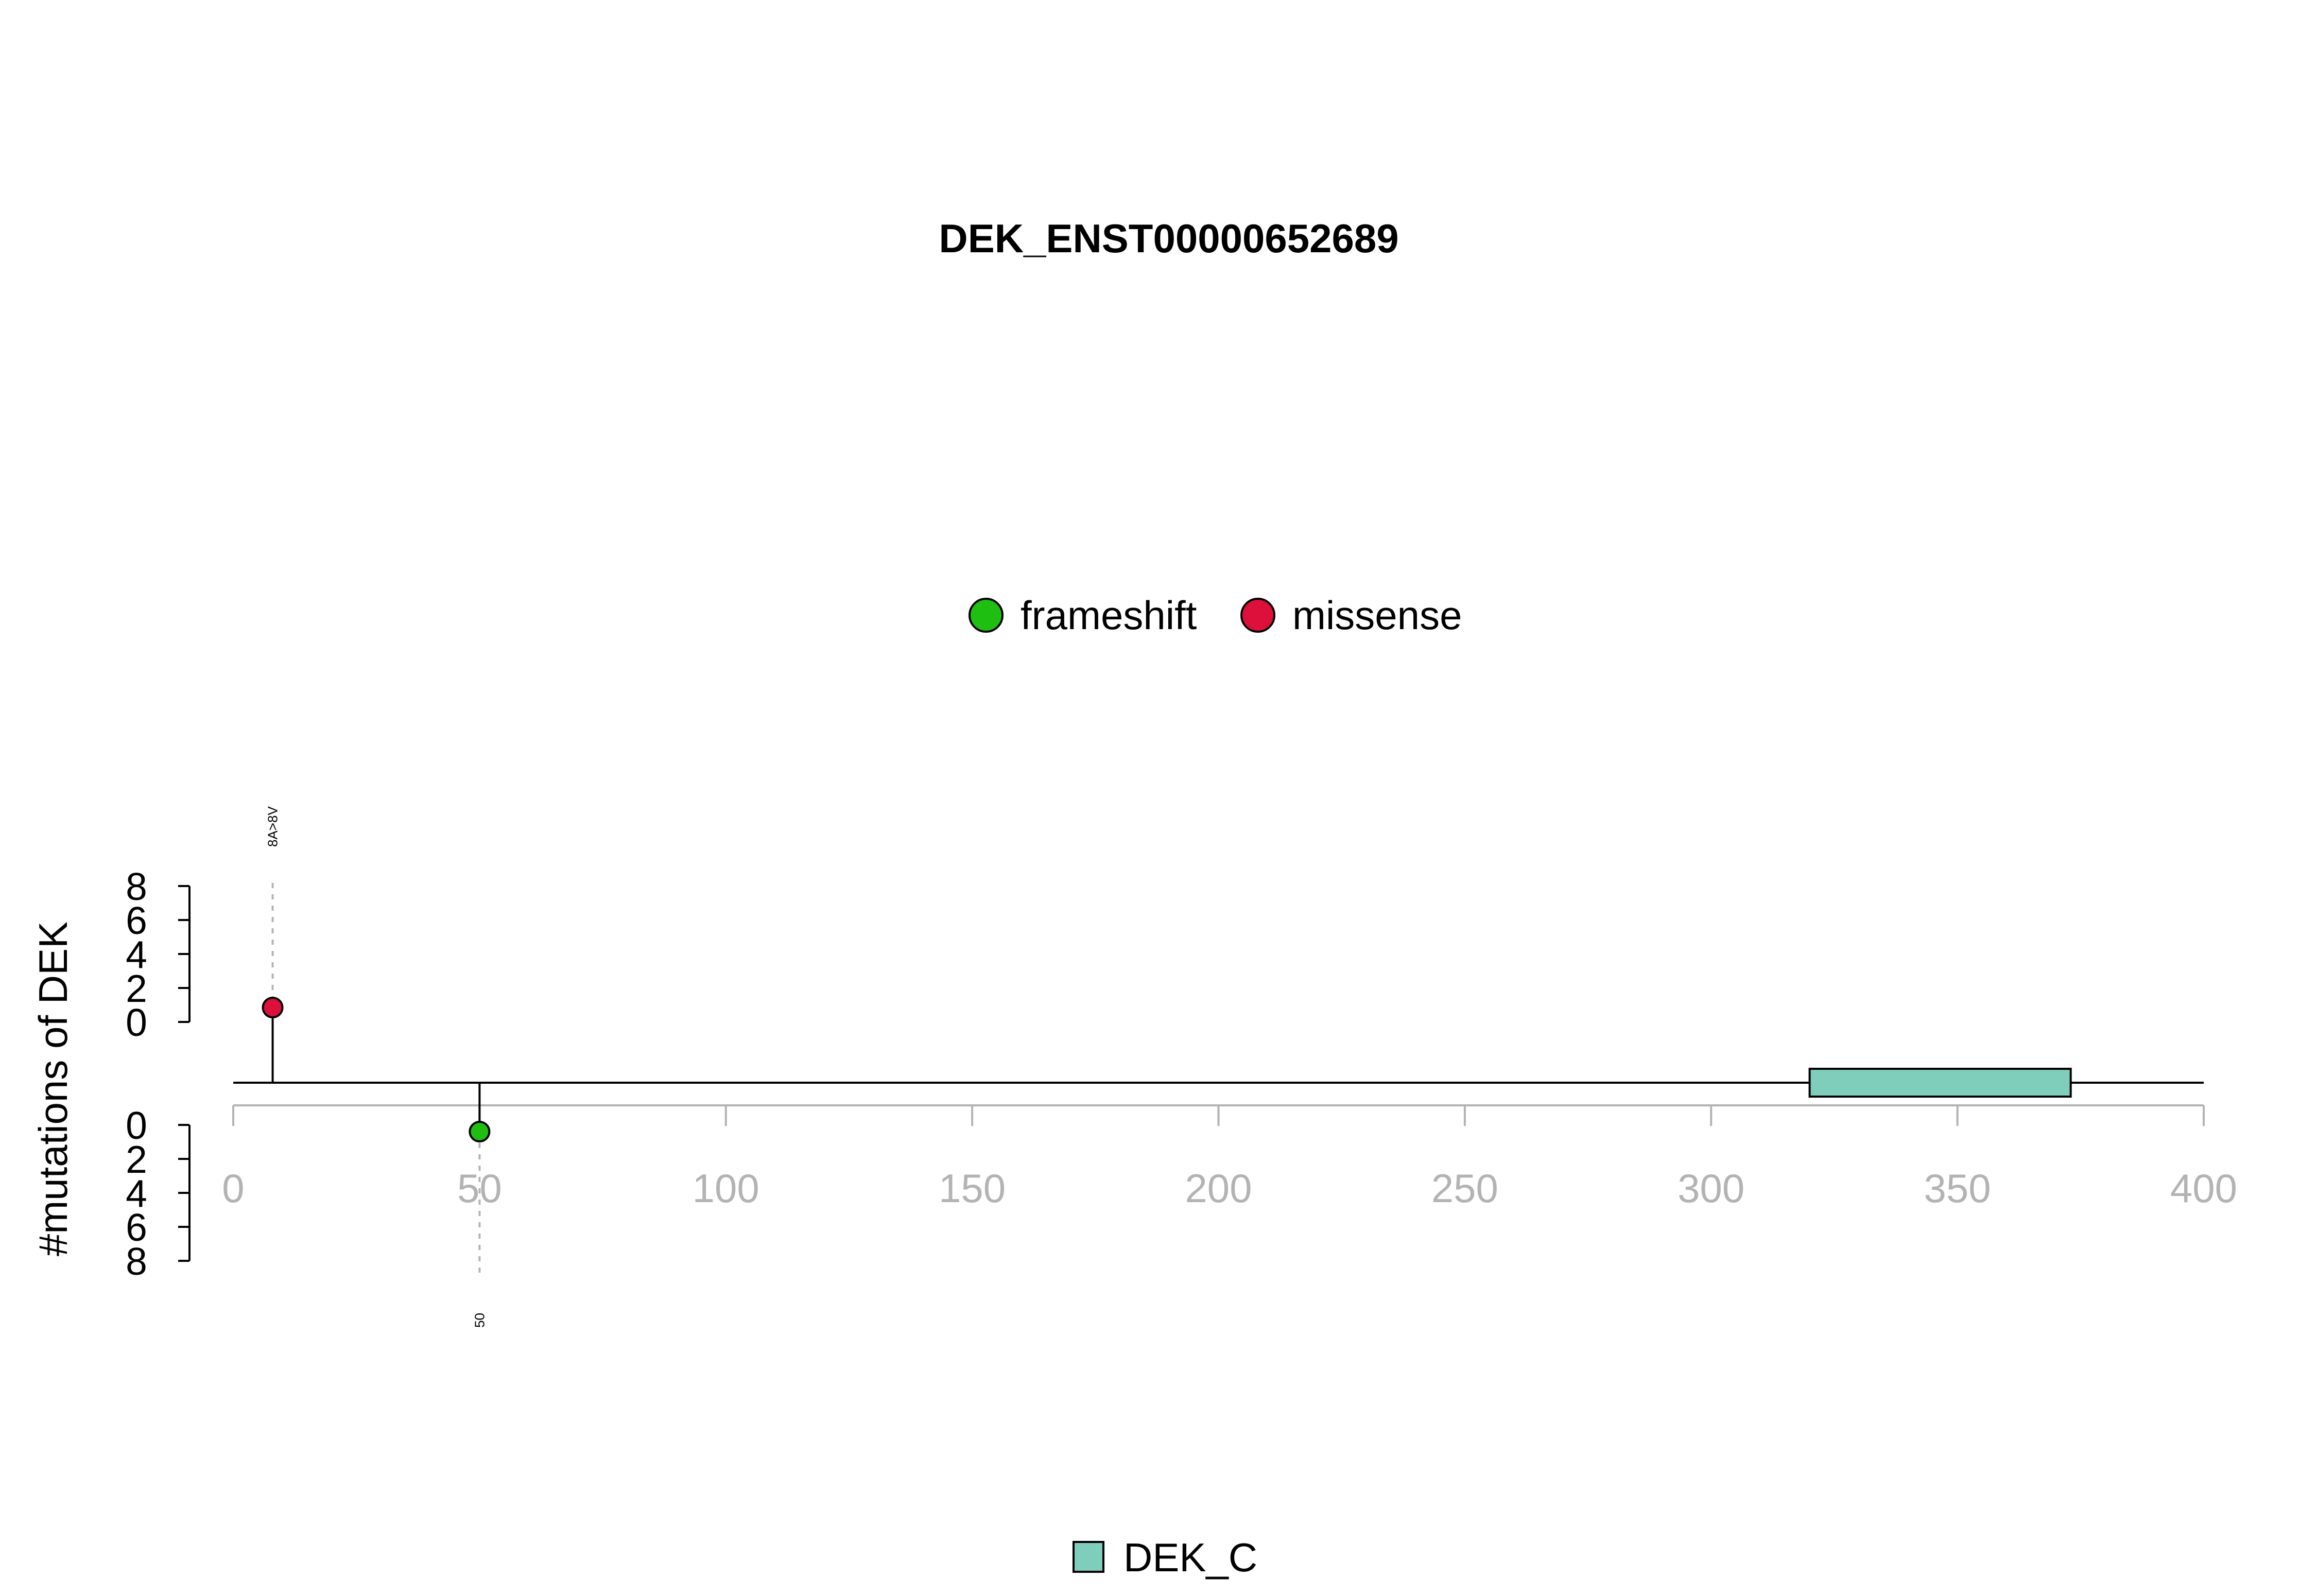  Describe the element at coordinates (1377, 615) in the screenshot. I see `legend-missense-label: missense` at that location.